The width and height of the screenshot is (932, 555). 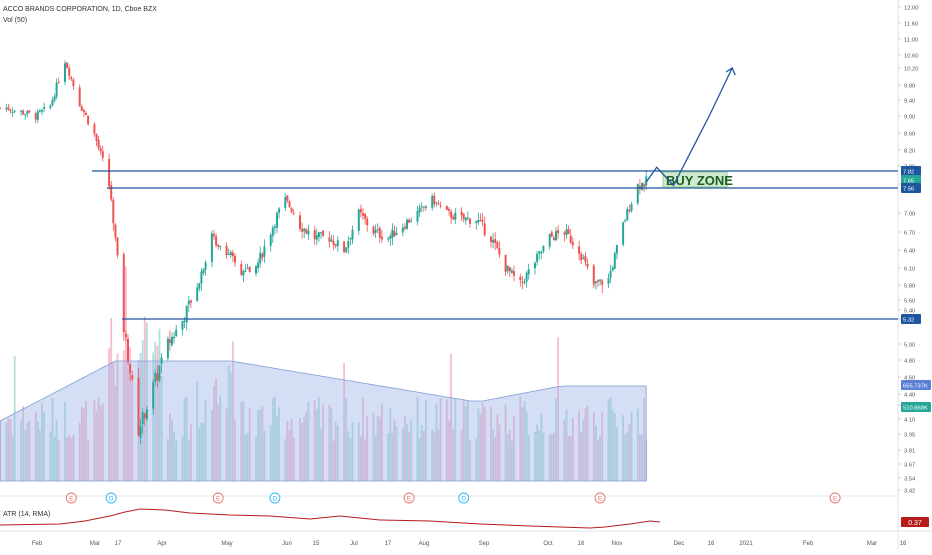 I want to click on y-tick-label: 10.60, so click(x=911, y=57).